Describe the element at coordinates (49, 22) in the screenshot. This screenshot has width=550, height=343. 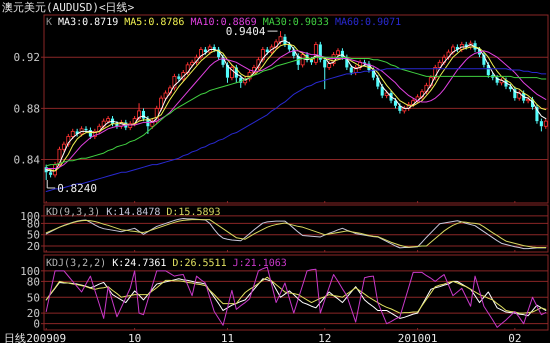
I see `annotation: K` at that location.